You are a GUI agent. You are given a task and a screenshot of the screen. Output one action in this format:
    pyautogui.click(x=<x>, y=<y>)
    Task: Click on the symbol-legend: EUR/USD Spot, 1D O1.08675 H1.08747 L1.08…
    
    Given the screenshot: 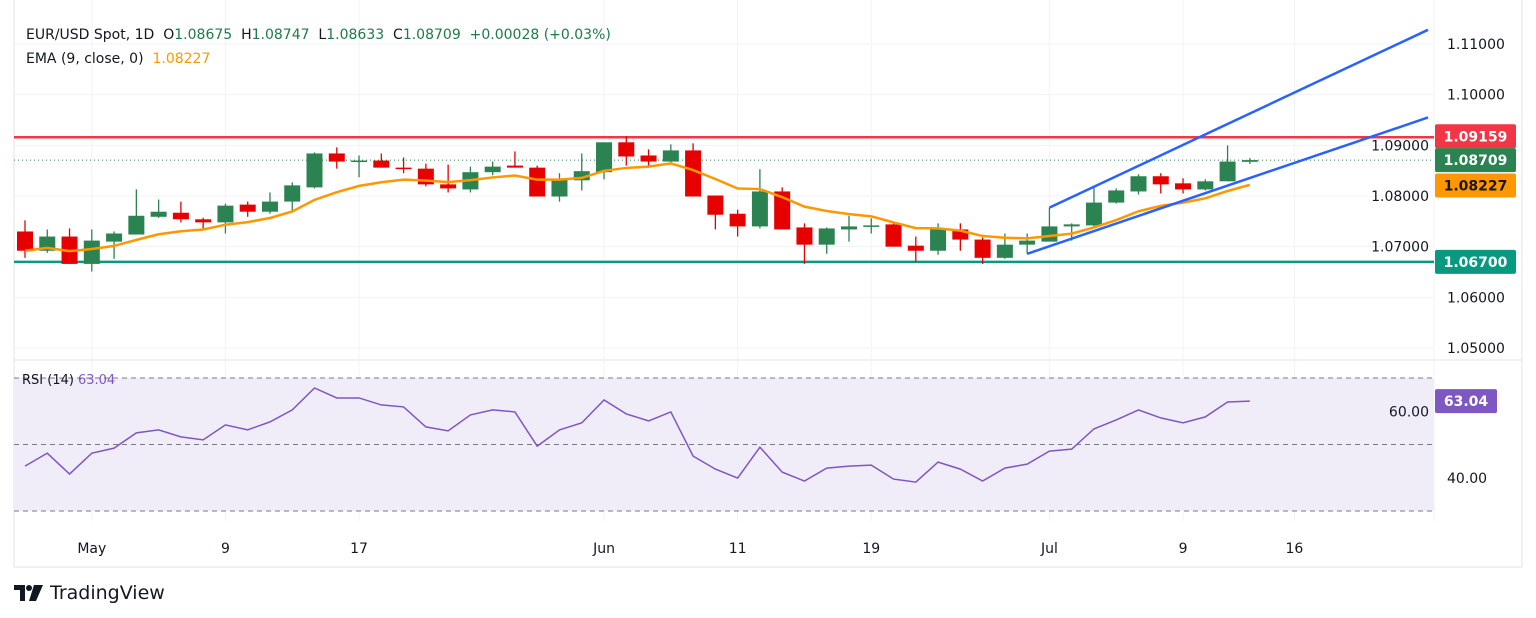 What is the action you would take?
    pyautogui.click(x=318, y=35)
    